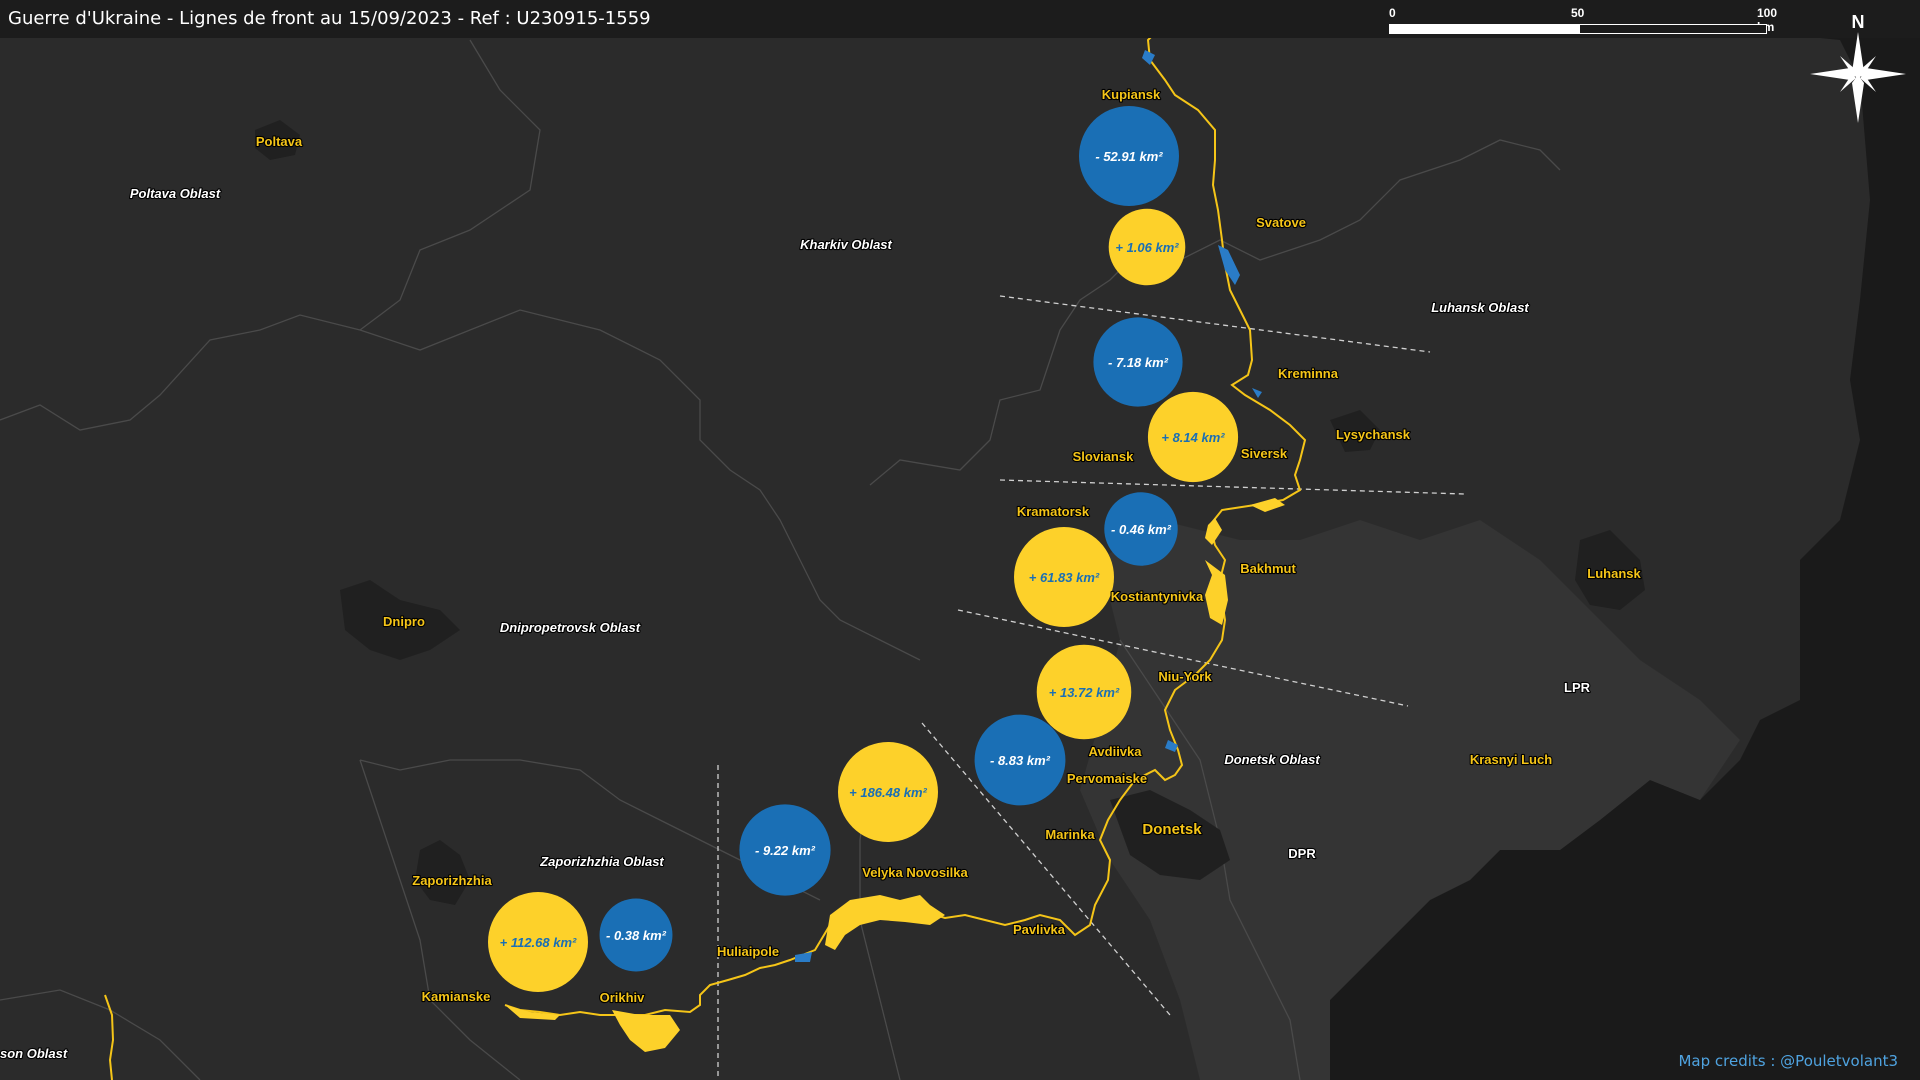 Image resolution: width=1920 pixels, height=1080 pixels. I want to click on change-siversk-gain-value: + 8.14 km², so click(1193, 437).